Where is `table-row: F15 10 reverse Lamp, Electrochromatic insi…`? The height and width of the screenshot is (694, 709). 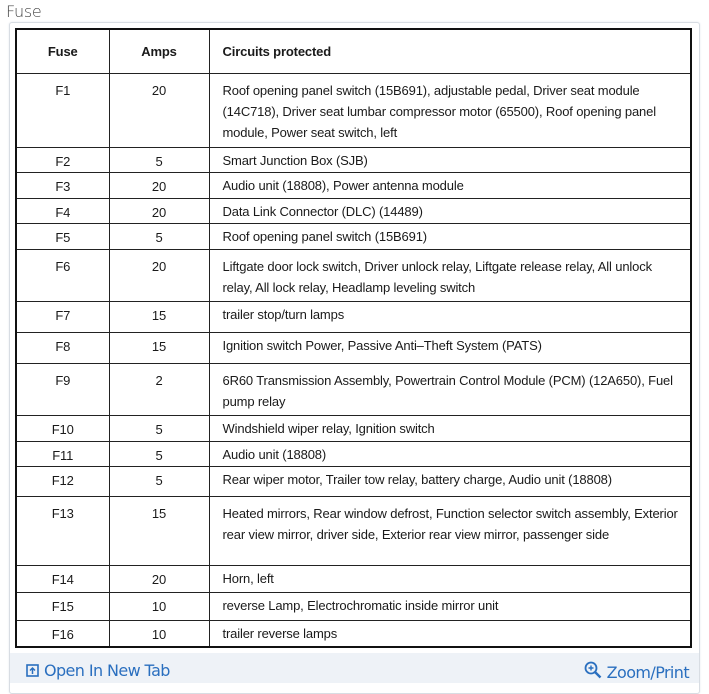
table-row: F15 10 reverse Lamp, Electrochromatic insi… is located at coordinates (353, 606).